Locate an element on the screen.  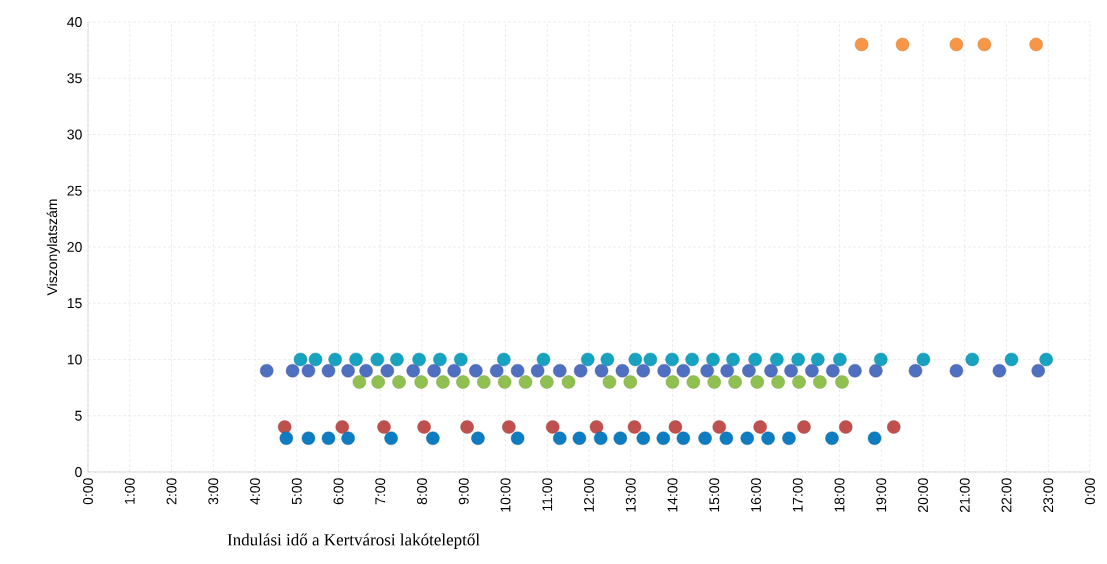
x-tick-label: 19:00 is located at coordinates (881, 495).